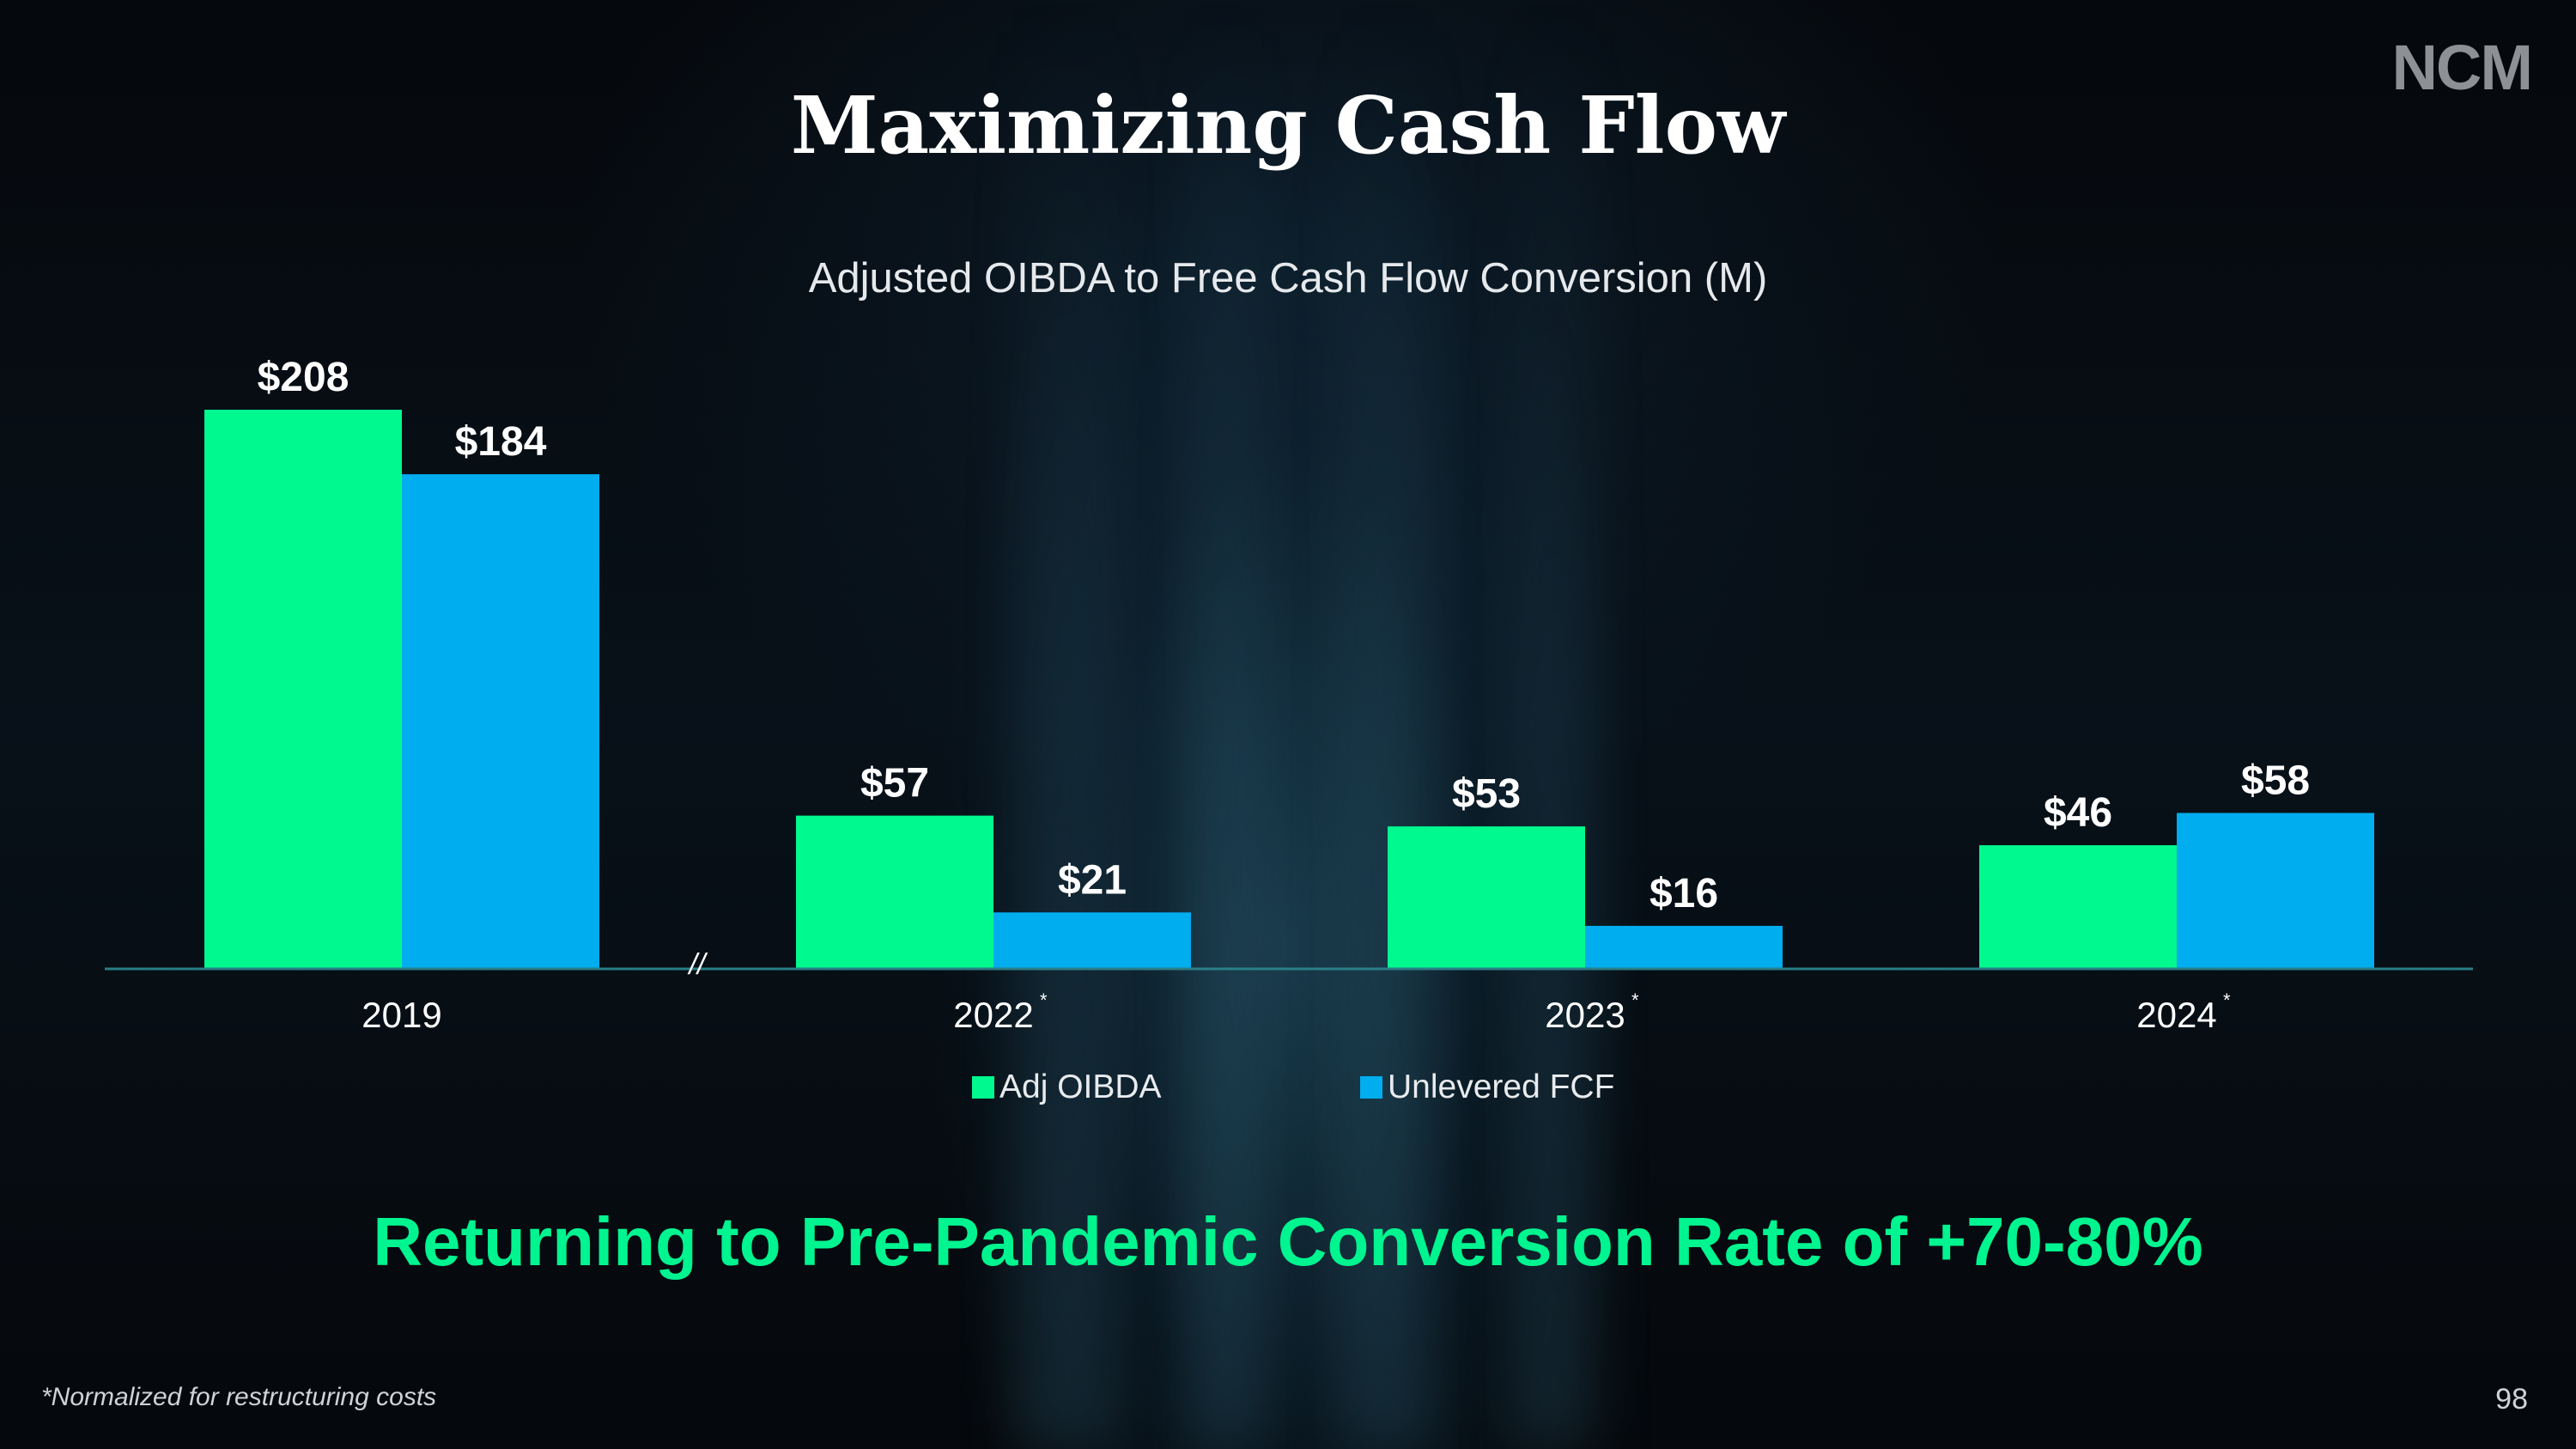 This screenshot has width=2576, height=1449. What do you see at coordinates (303, 689) in the screenshot?
I see `bar-adj-oibda-2019` at bounding box center [303, 689].